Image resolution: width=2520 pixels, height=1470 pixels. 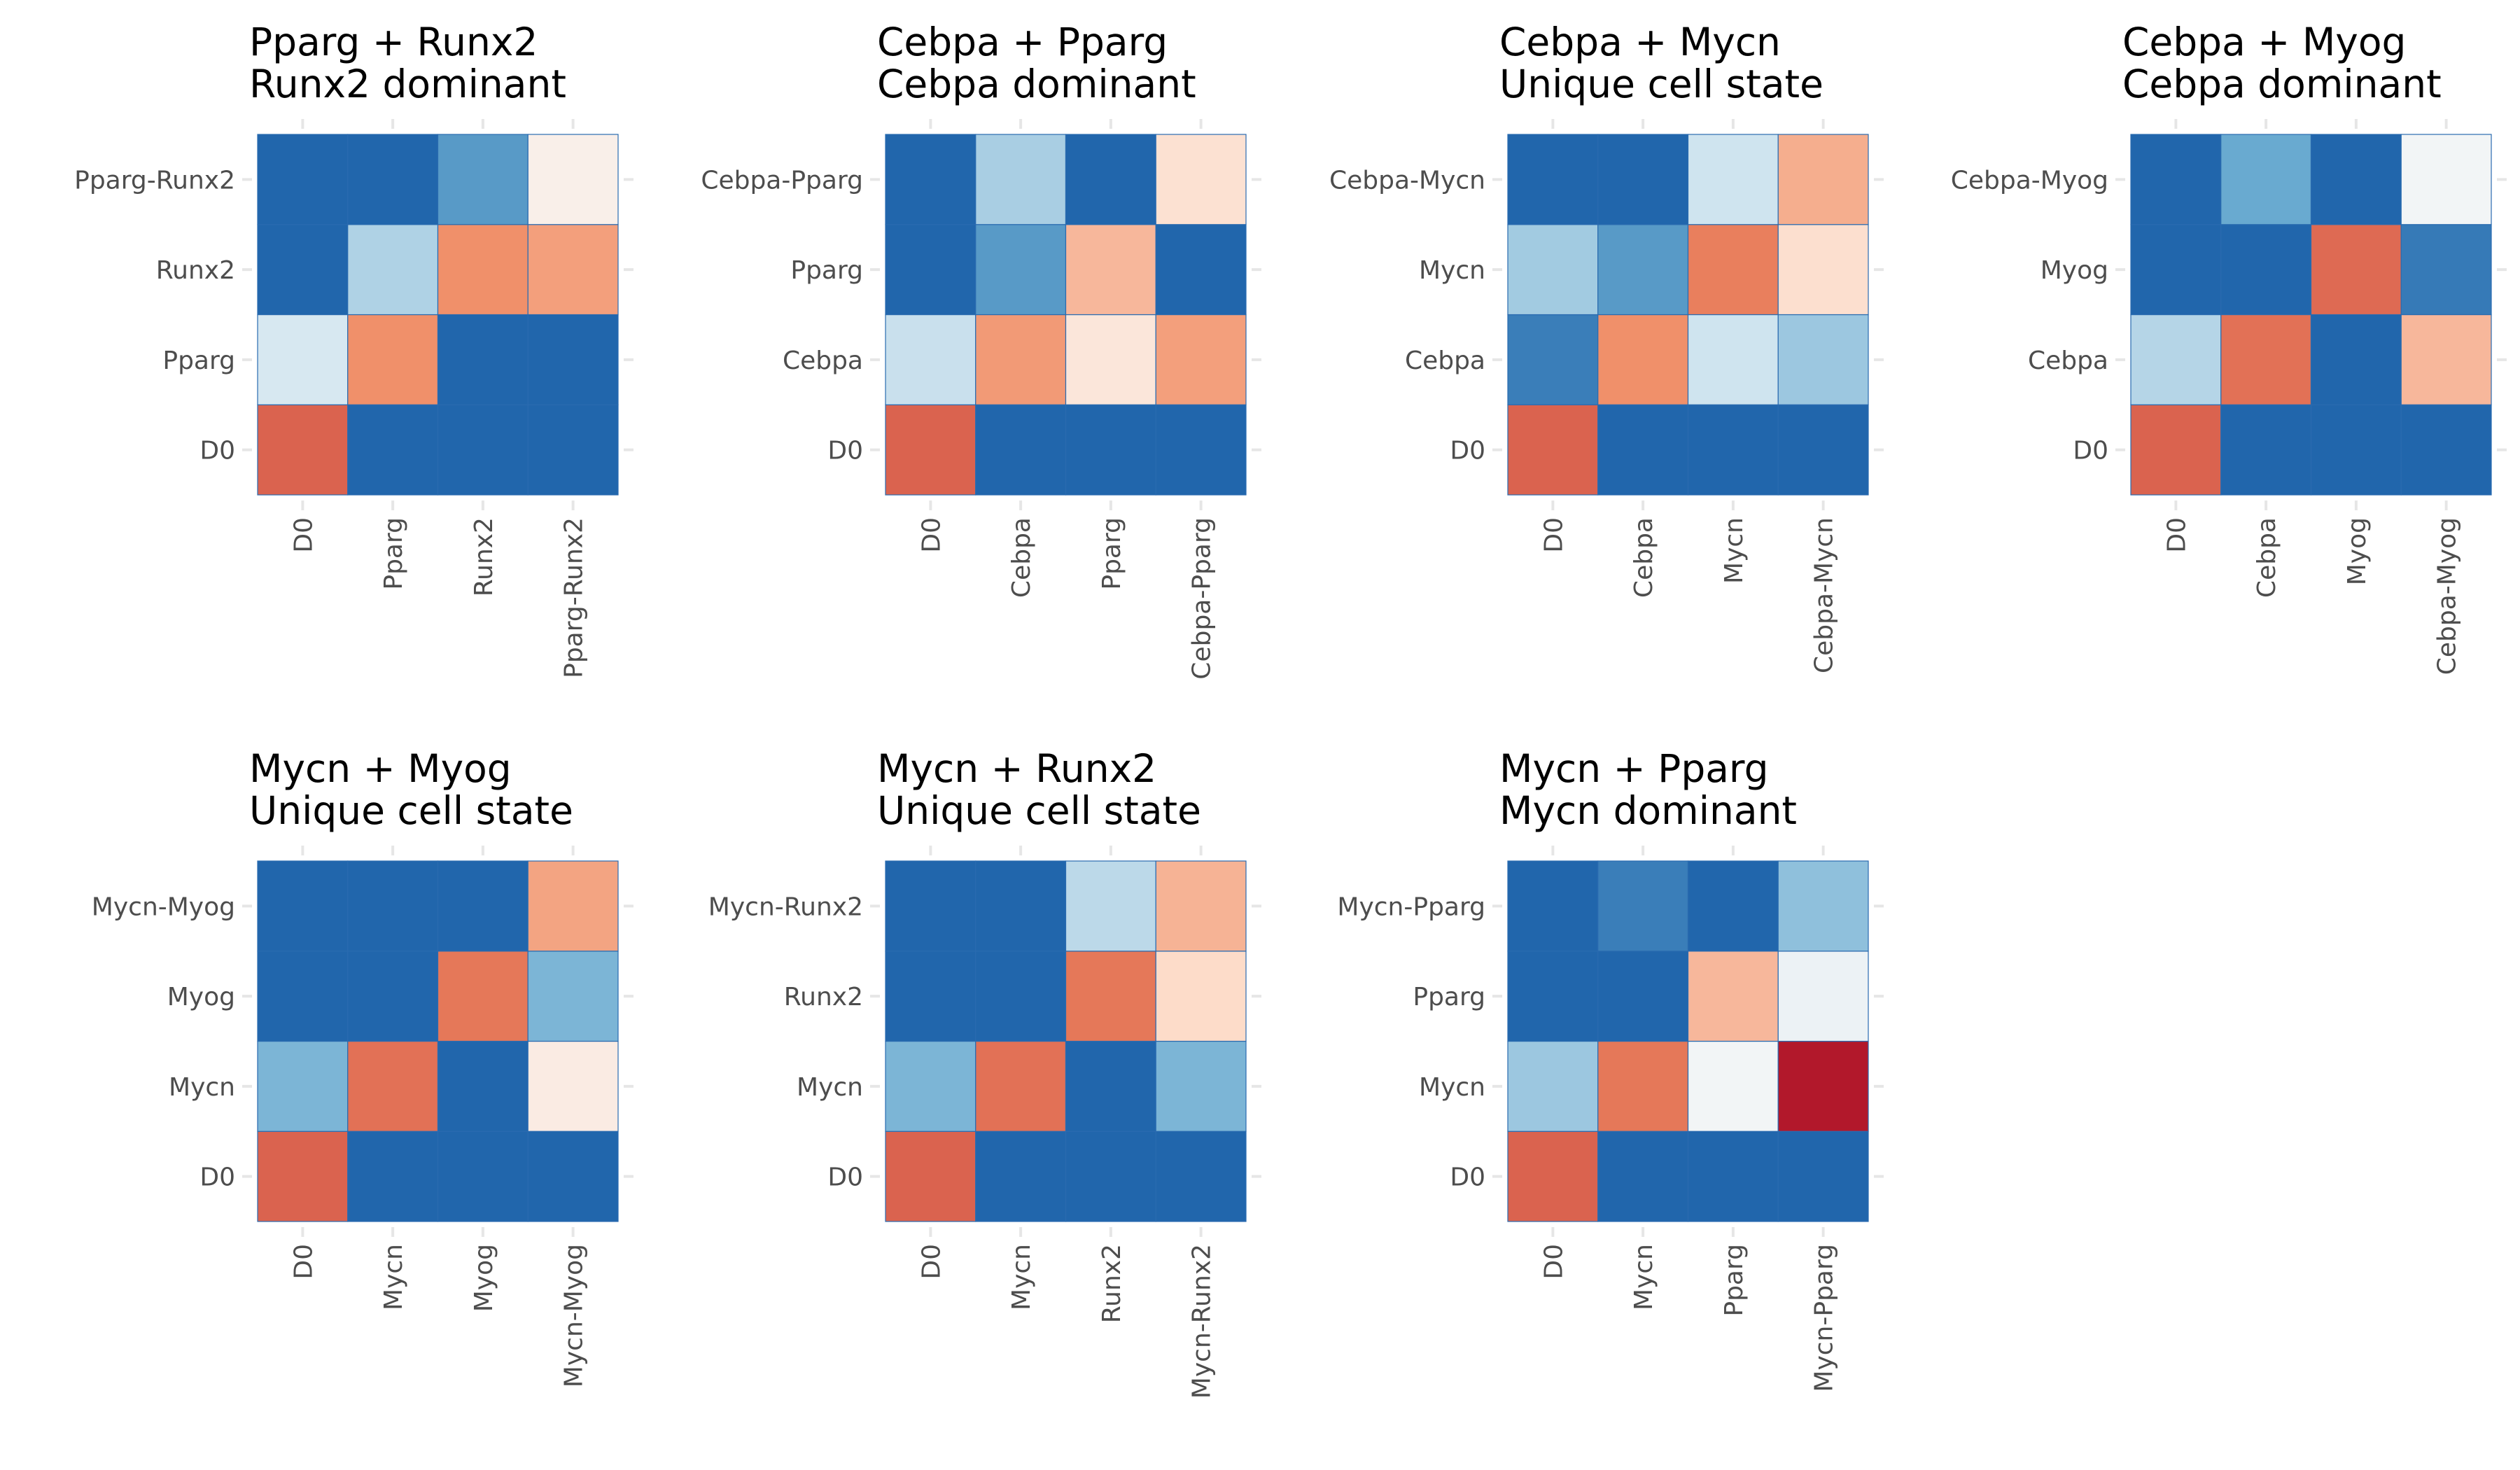 I want to click on x-tick-label: Mycn-Myog, so click(x=574, y=1315).